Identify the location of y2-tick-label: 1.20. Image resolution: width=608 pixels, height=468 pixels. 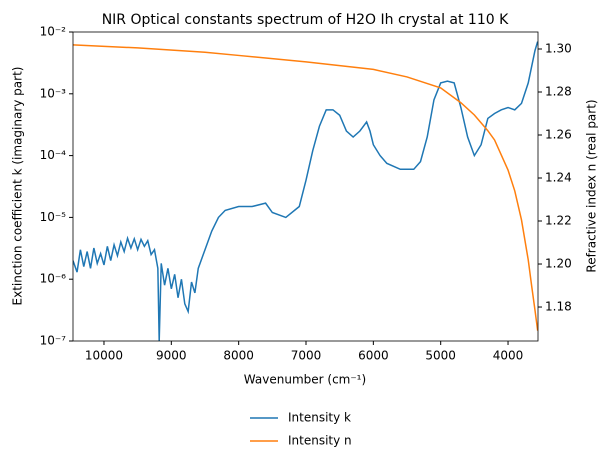
(558, 264).